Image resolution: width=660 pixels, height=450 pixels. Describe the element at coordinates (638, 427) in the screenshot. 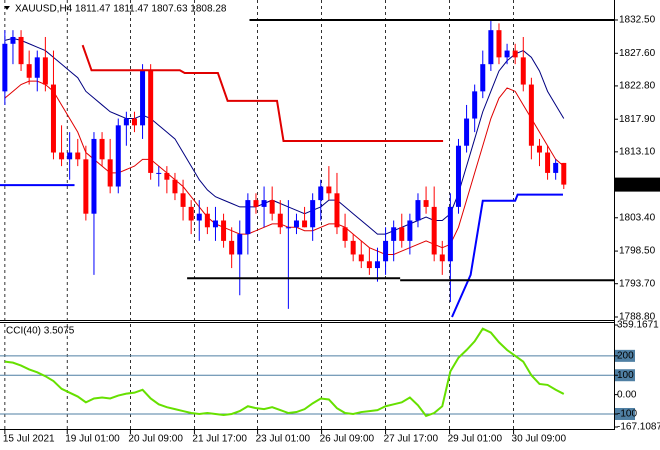

I see `y-tick-label: -167.1087` at that location.